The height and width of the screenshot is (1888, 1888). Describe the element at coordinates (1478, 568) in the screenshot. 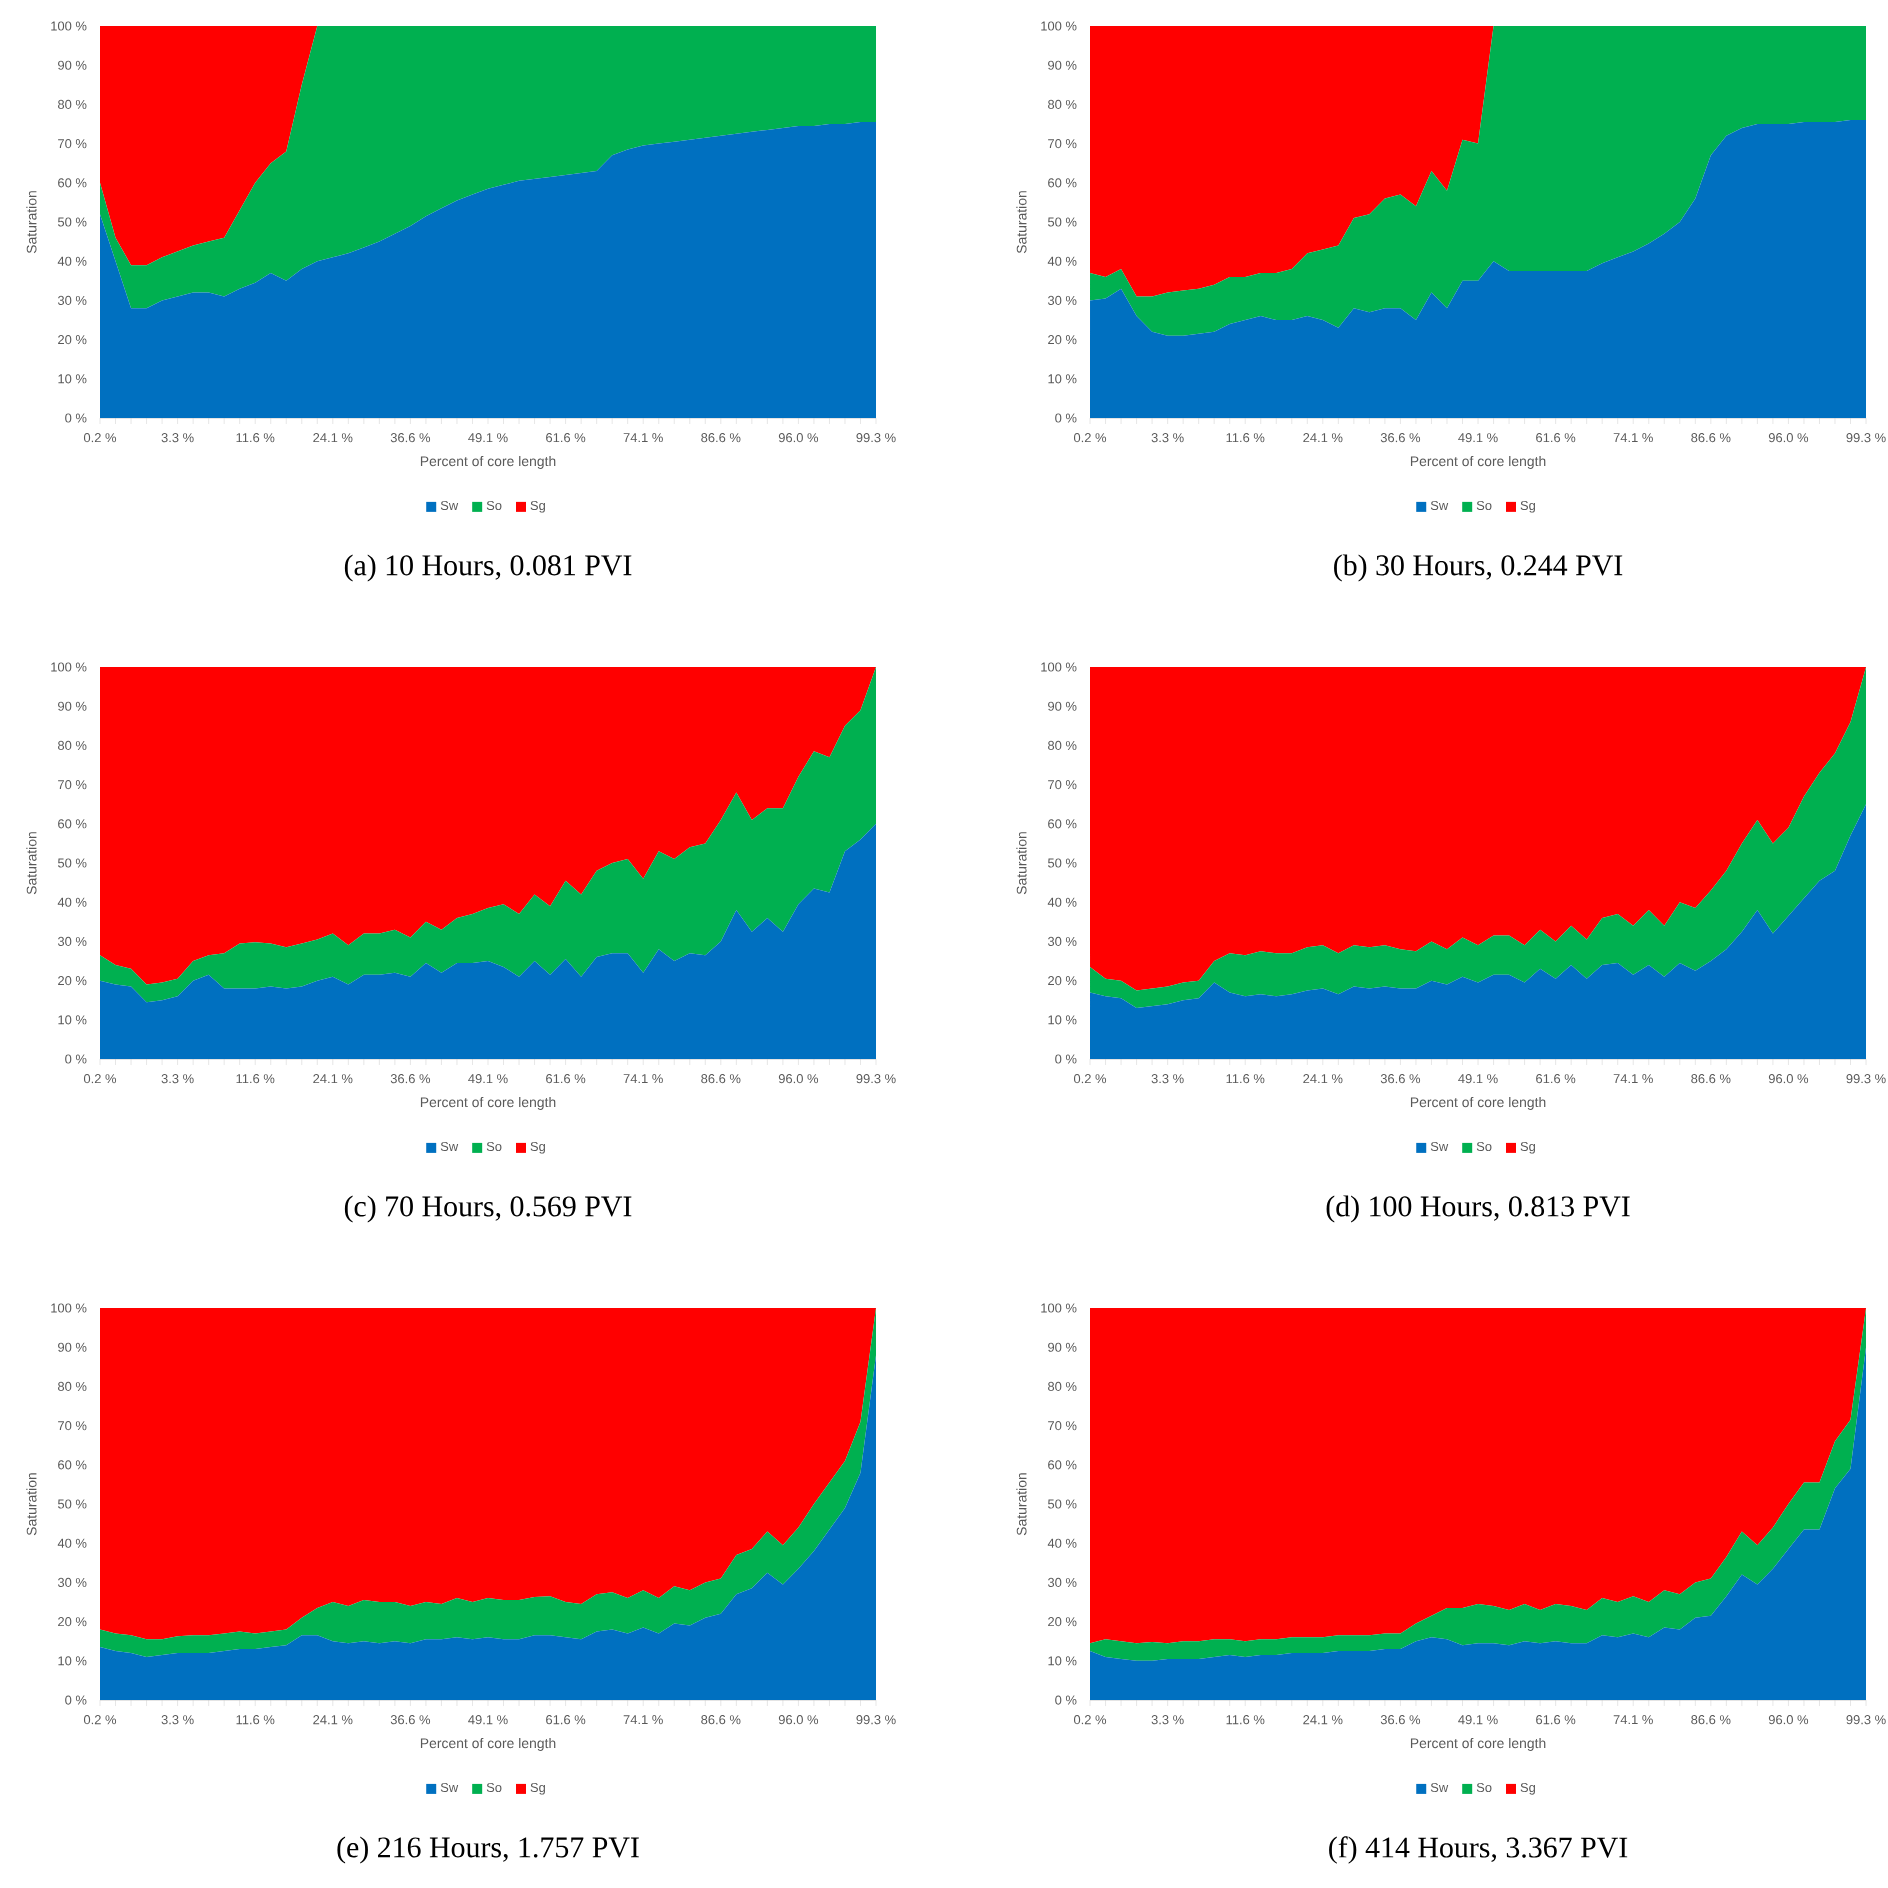

I see `text: (b) 30 Hours, 0.244 PVI` at that location.